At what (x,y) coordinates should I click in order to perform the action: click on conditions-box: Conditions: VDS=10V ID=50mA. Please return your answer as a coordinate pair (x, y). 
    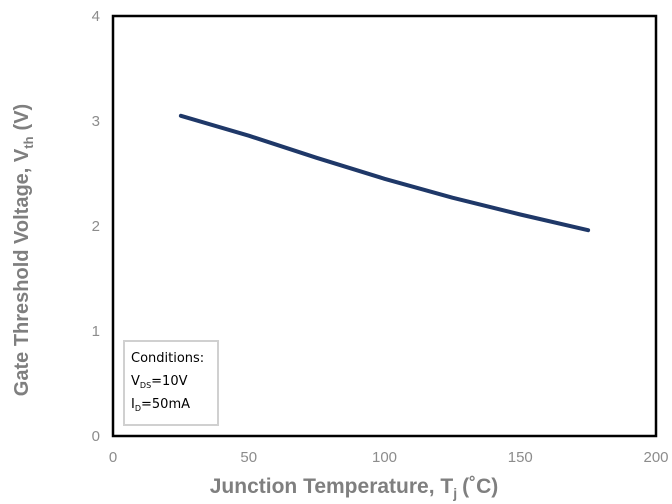
    Looking at the image, I should click on (171, 383).